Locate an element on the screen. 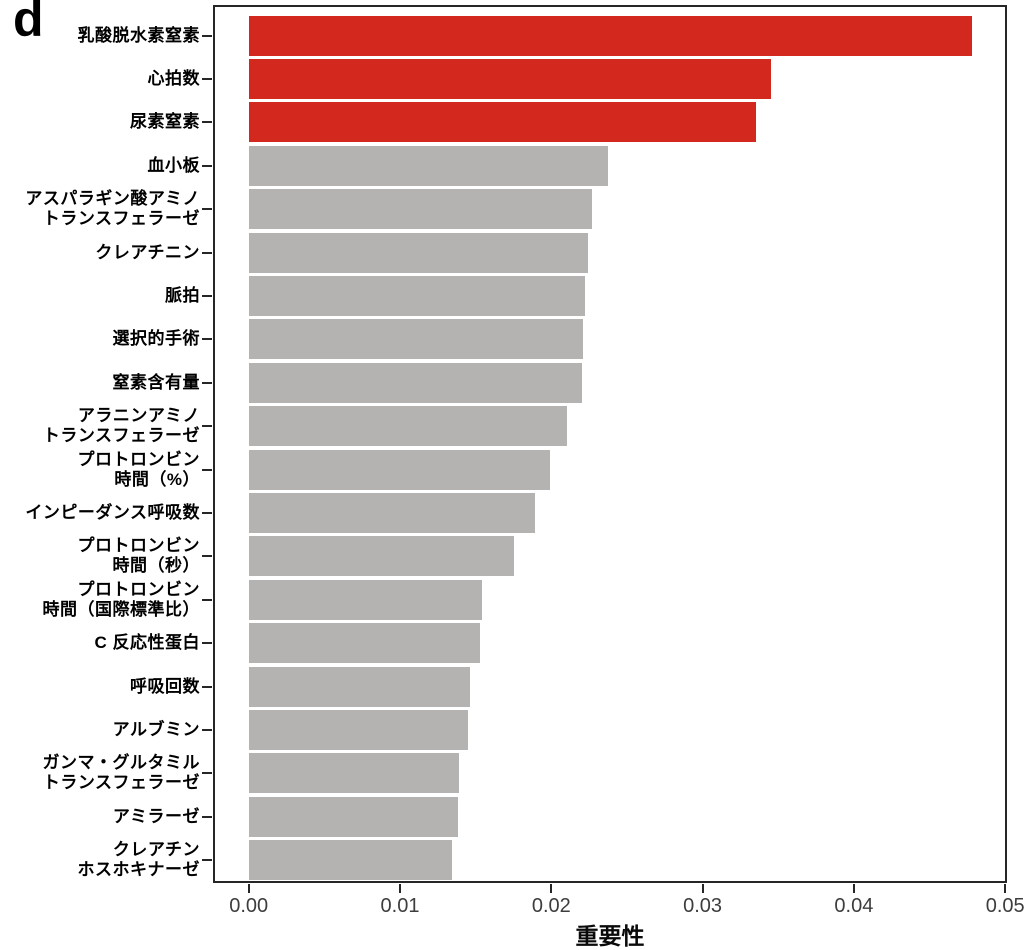 This screenshot has height=950, width=1025. bar-row: 尿素窒素 is located at coordinates (503, 122).